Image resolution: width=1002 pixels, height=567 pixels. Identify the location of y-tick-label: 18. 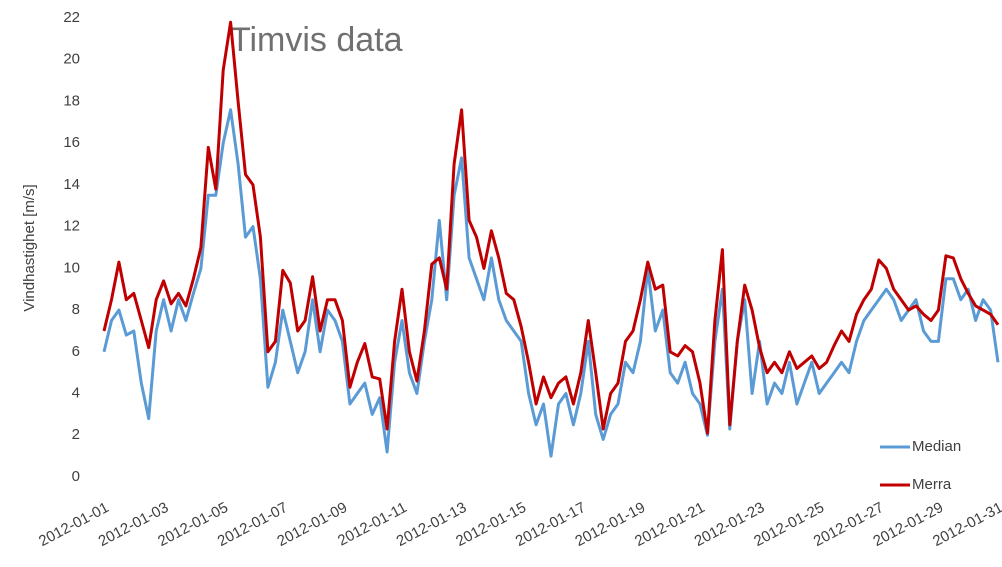
(71, 100).